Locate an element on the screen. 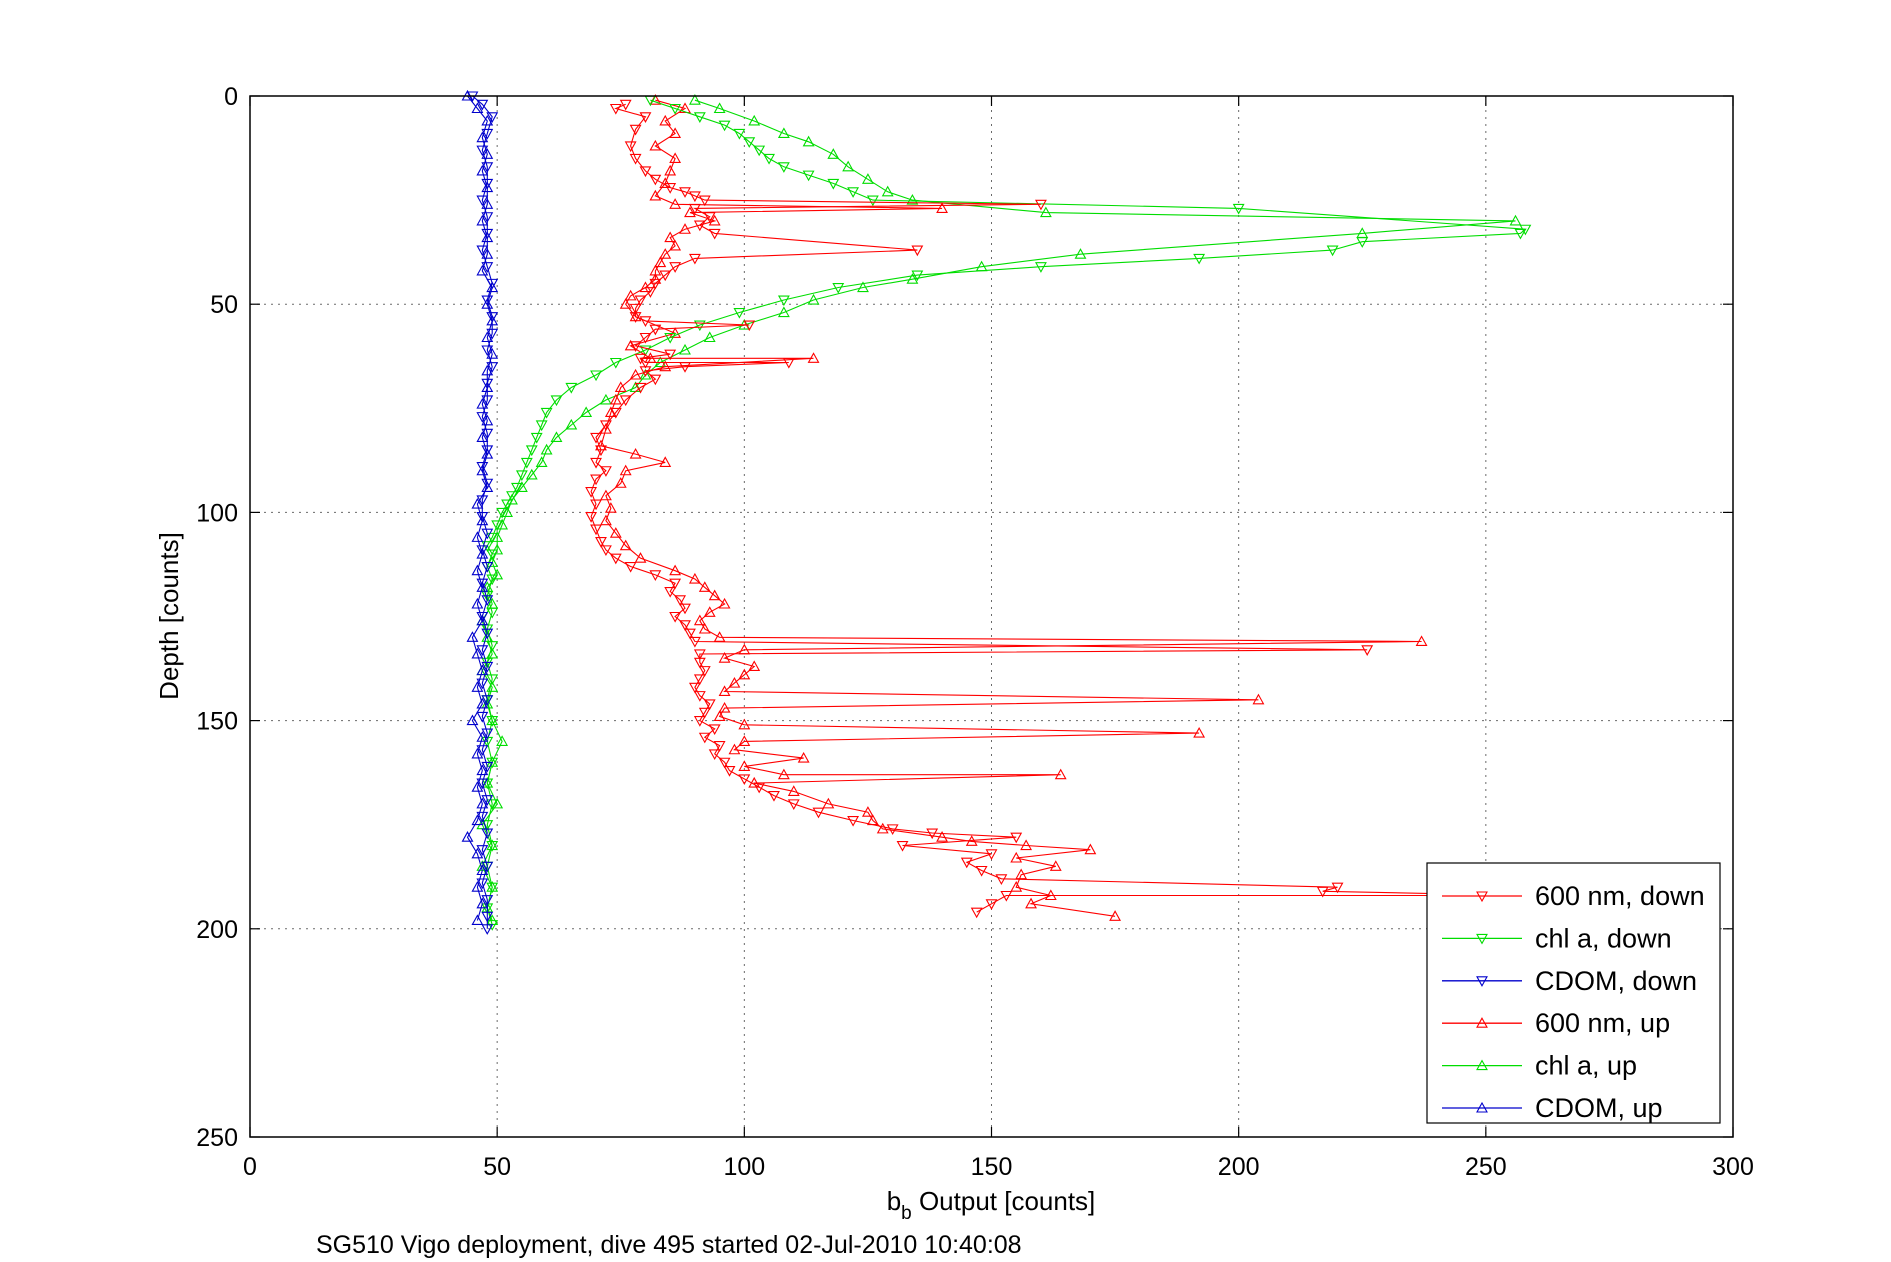  legend-label: chl a, down is located at coordinates (1603, 938).